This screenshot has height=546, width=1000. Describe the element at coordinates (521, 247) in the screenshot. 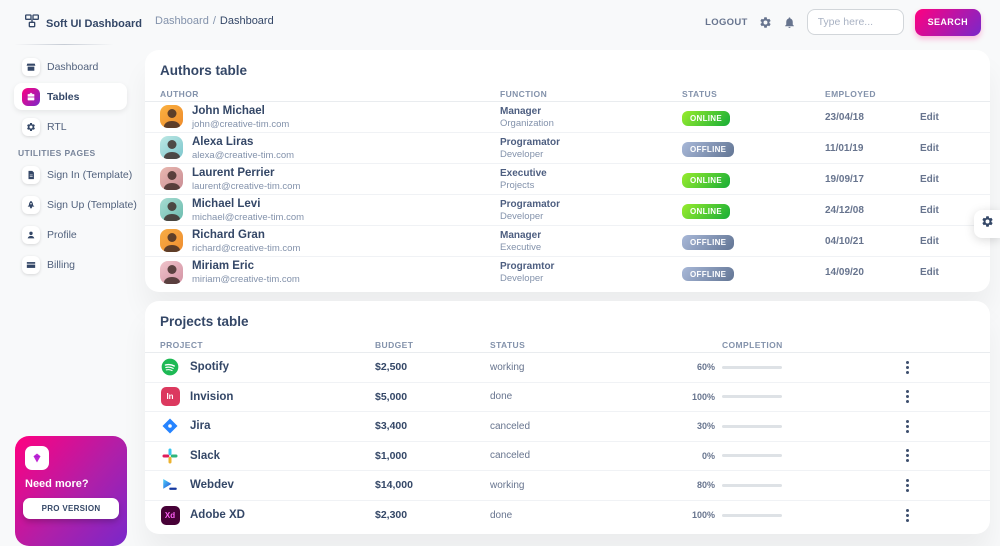

I see `author-department: Executive` at that location.